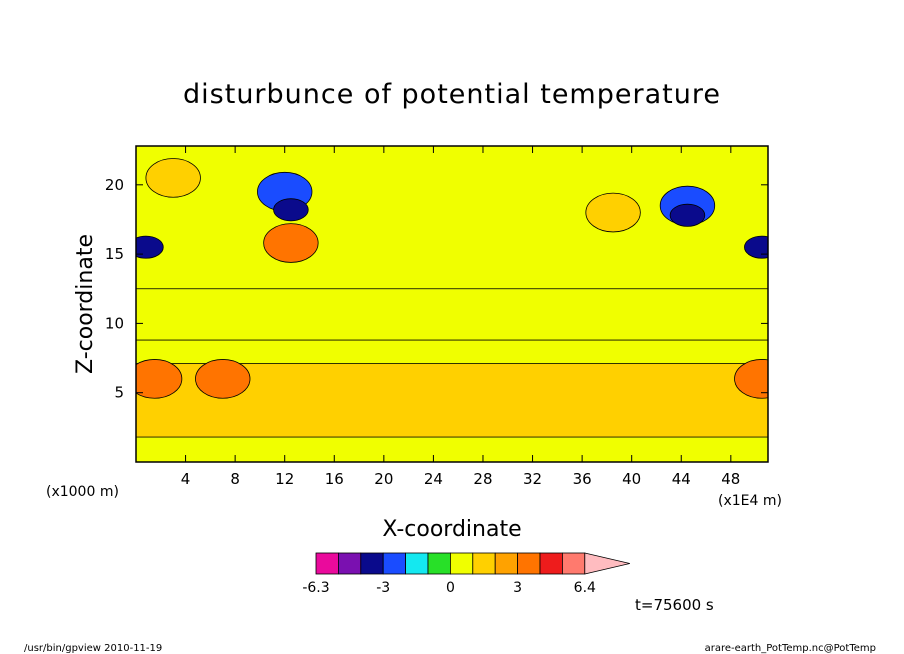 This screenshot has height=654, width=904. What do you see at coordinates (93, 648) in the screenshot?
I see `footer-left: /usr/bin/gpview 2010-11-19` at bounding box center [93, 648].